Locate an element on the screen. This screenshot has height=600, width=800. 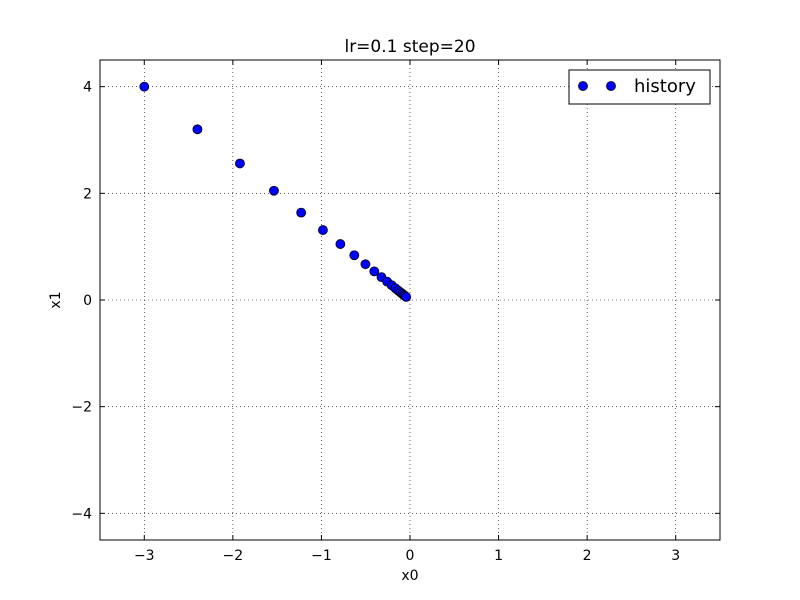
chart-title: lr=0.1 step=20 is located at coordinates (409, 47).